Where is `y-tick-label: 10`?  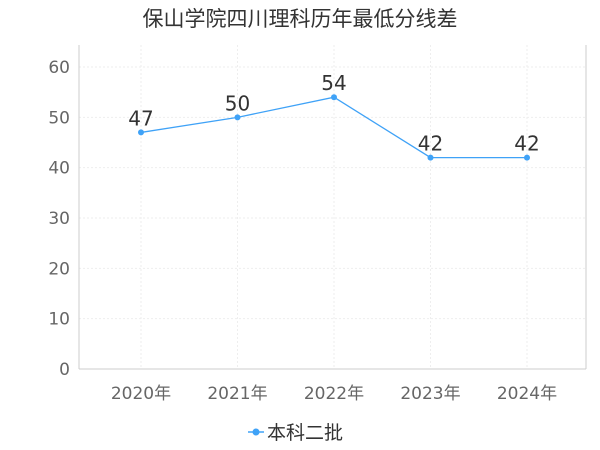
y-tick-label: 10 is located at coordinates (59, 320).